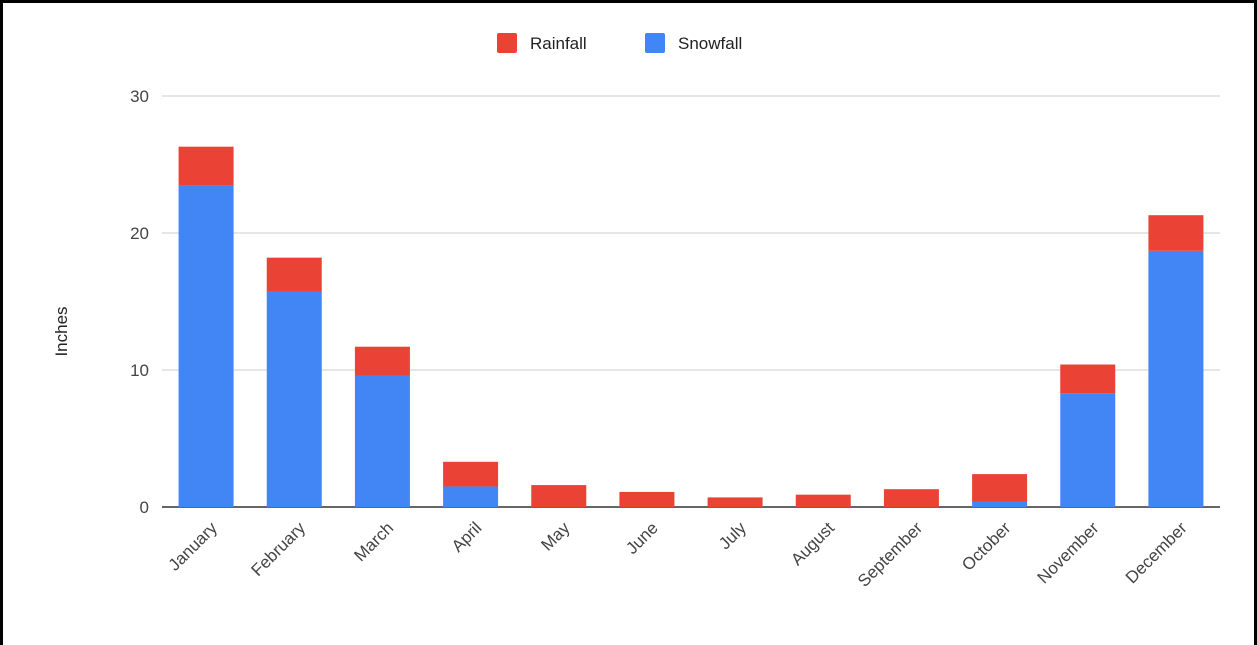  What do you see at coordinates (558, 43) in the screenshot?
I see `legend-label-rainfall: Rainfall` at bounding box center [558, 43].